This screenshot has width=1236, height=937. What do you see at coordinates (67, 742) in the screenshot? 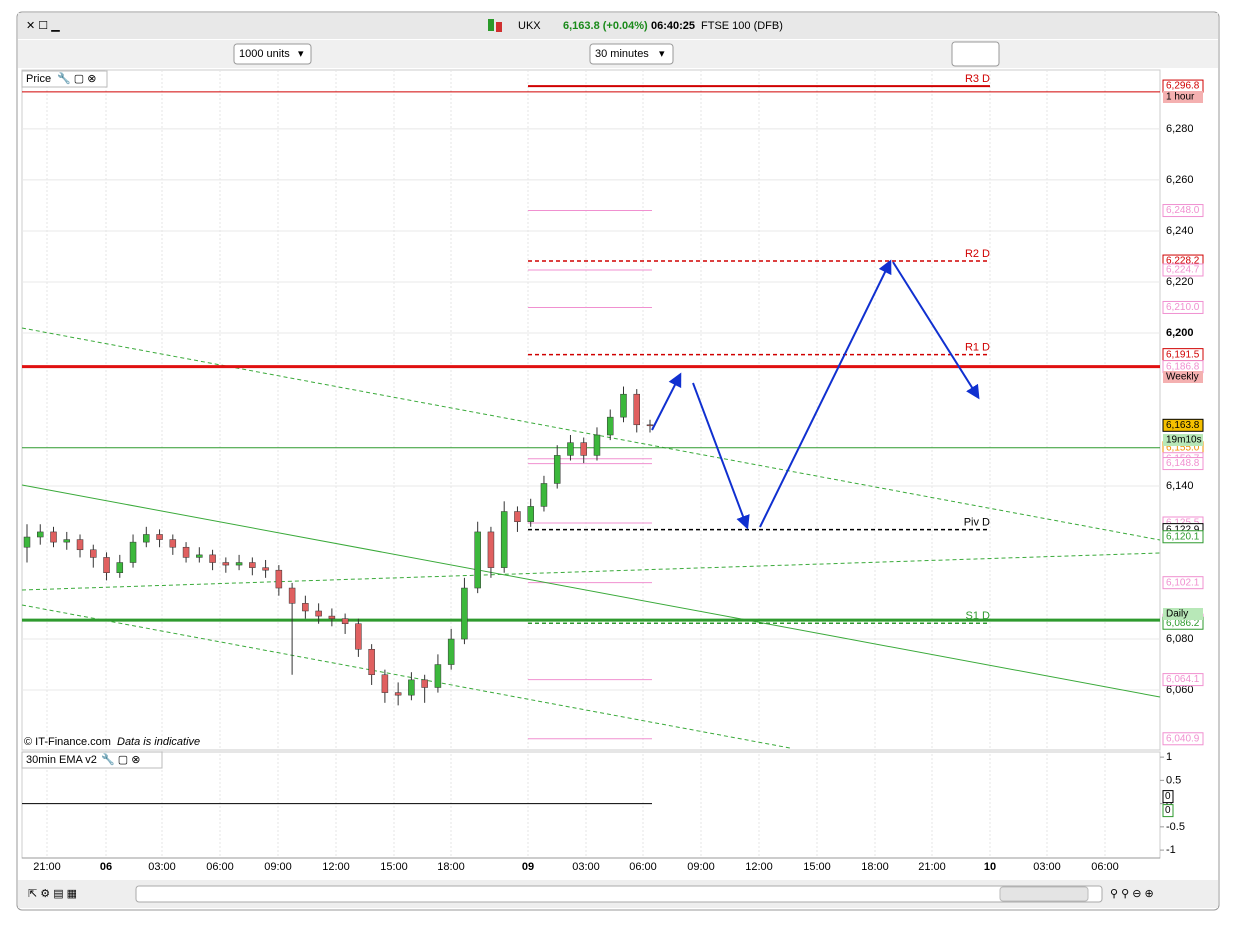
I see `credit: © IT-Finance.com` at bounding box center [67, 742].